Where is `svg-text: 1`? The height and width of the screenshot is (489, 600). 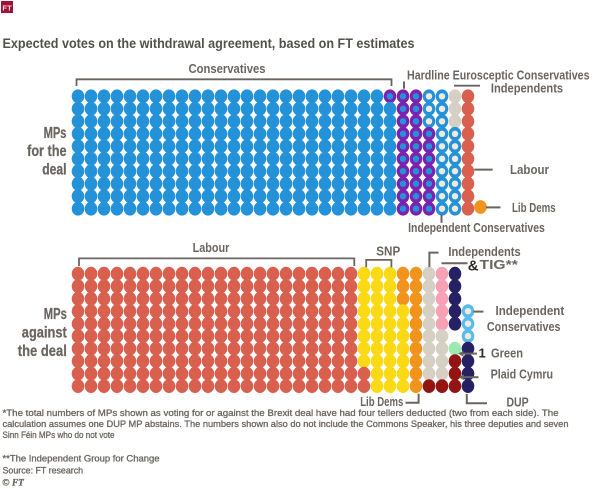
svg-text: 1 is located at coordinates (482, 353).